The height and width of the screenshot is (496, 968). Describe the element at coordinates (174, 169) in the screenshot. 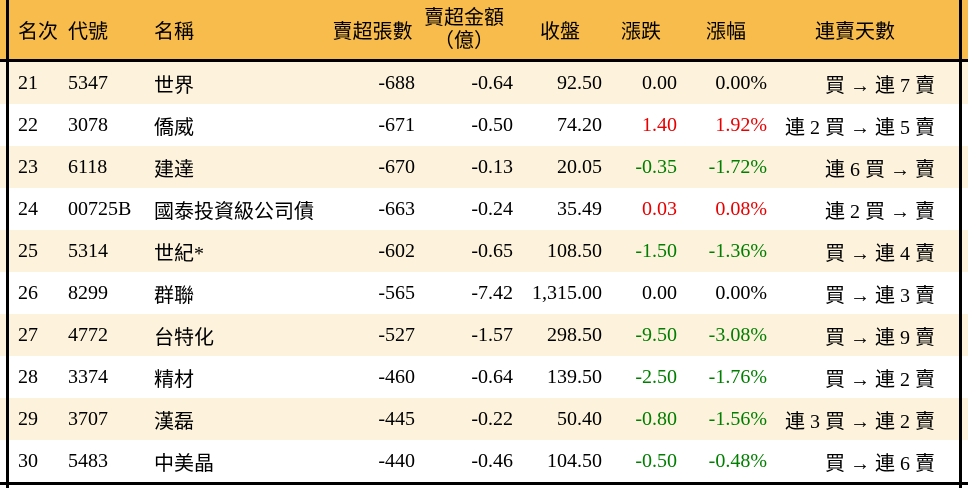

I see `name-cell: 建達` at that location.